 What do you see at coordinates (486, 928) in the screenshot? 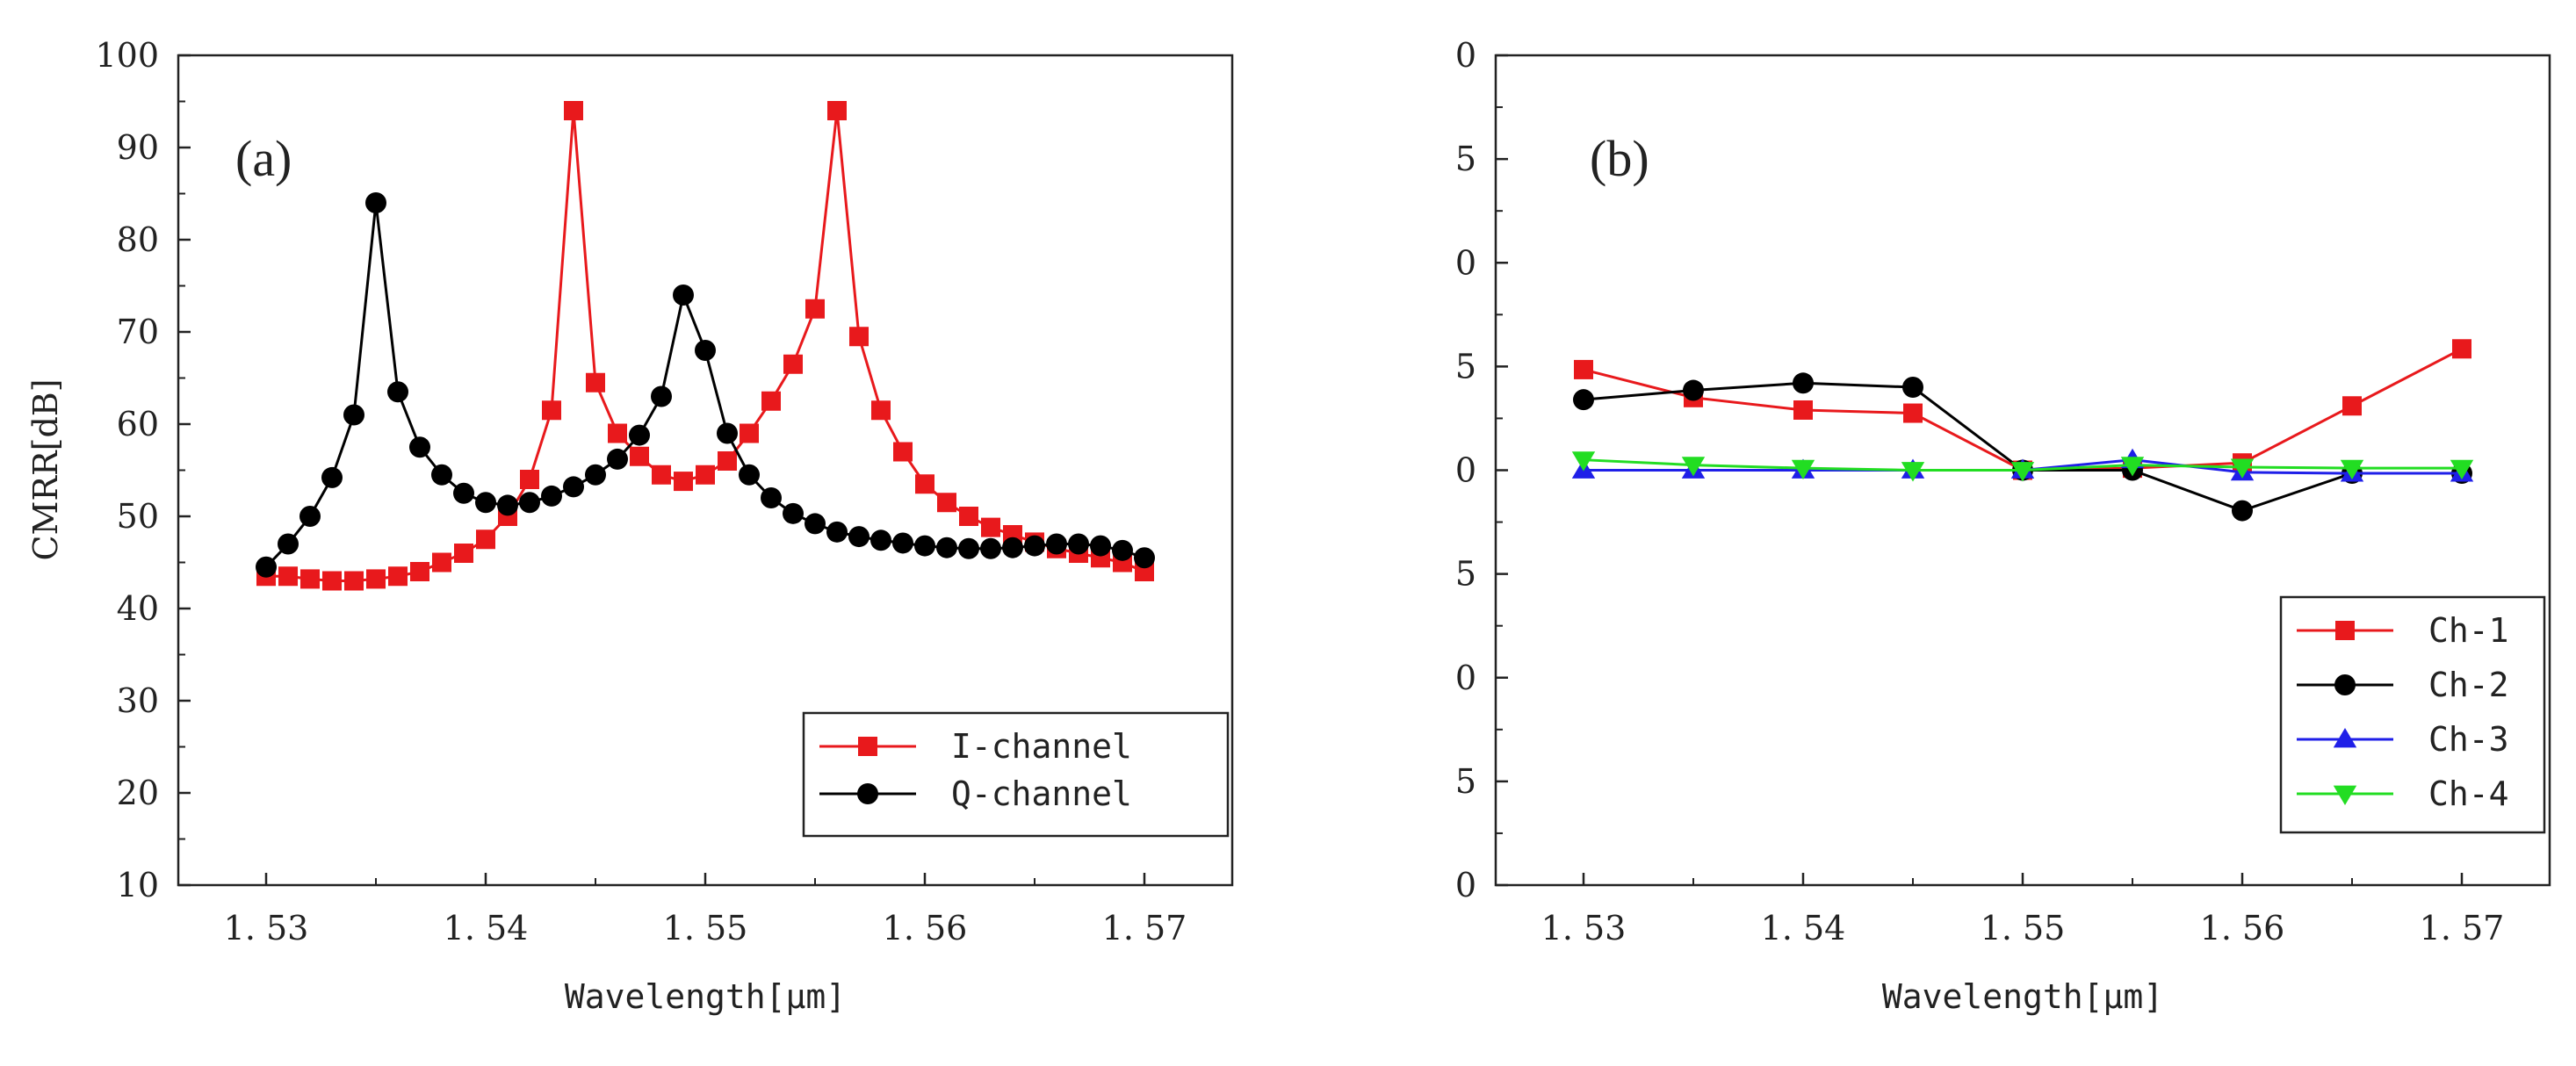
I see `x-tick-label: 1. 54` at bounding box center [486, 928].